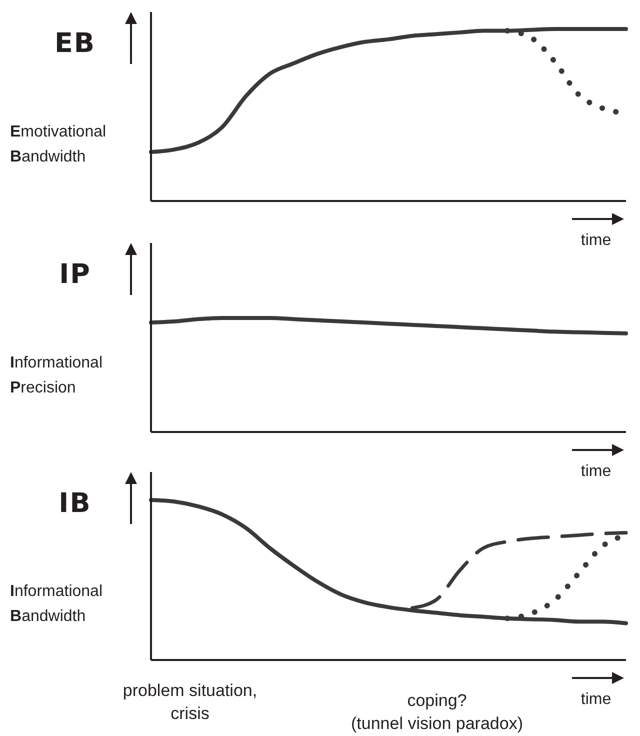 The image size is (640, 736). I want to click on chart-title: IP, so click(75, 274).